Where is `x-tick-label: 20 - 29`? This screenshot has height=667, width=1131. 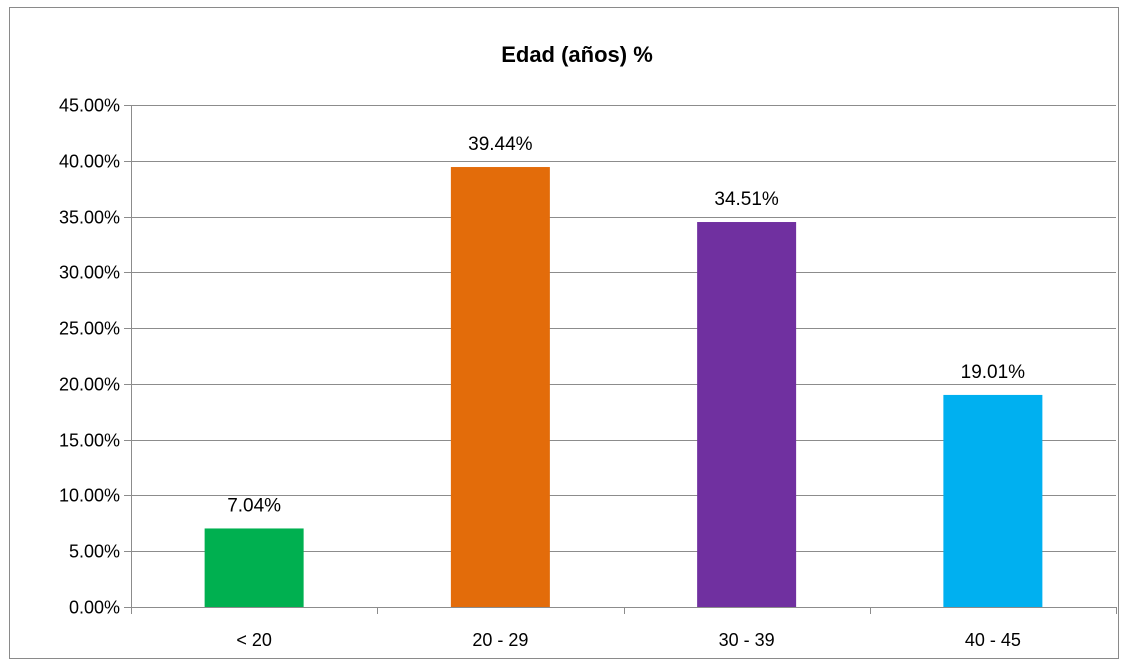 x-tick-label: 20 - 29 is located at coordinates (500, 640).